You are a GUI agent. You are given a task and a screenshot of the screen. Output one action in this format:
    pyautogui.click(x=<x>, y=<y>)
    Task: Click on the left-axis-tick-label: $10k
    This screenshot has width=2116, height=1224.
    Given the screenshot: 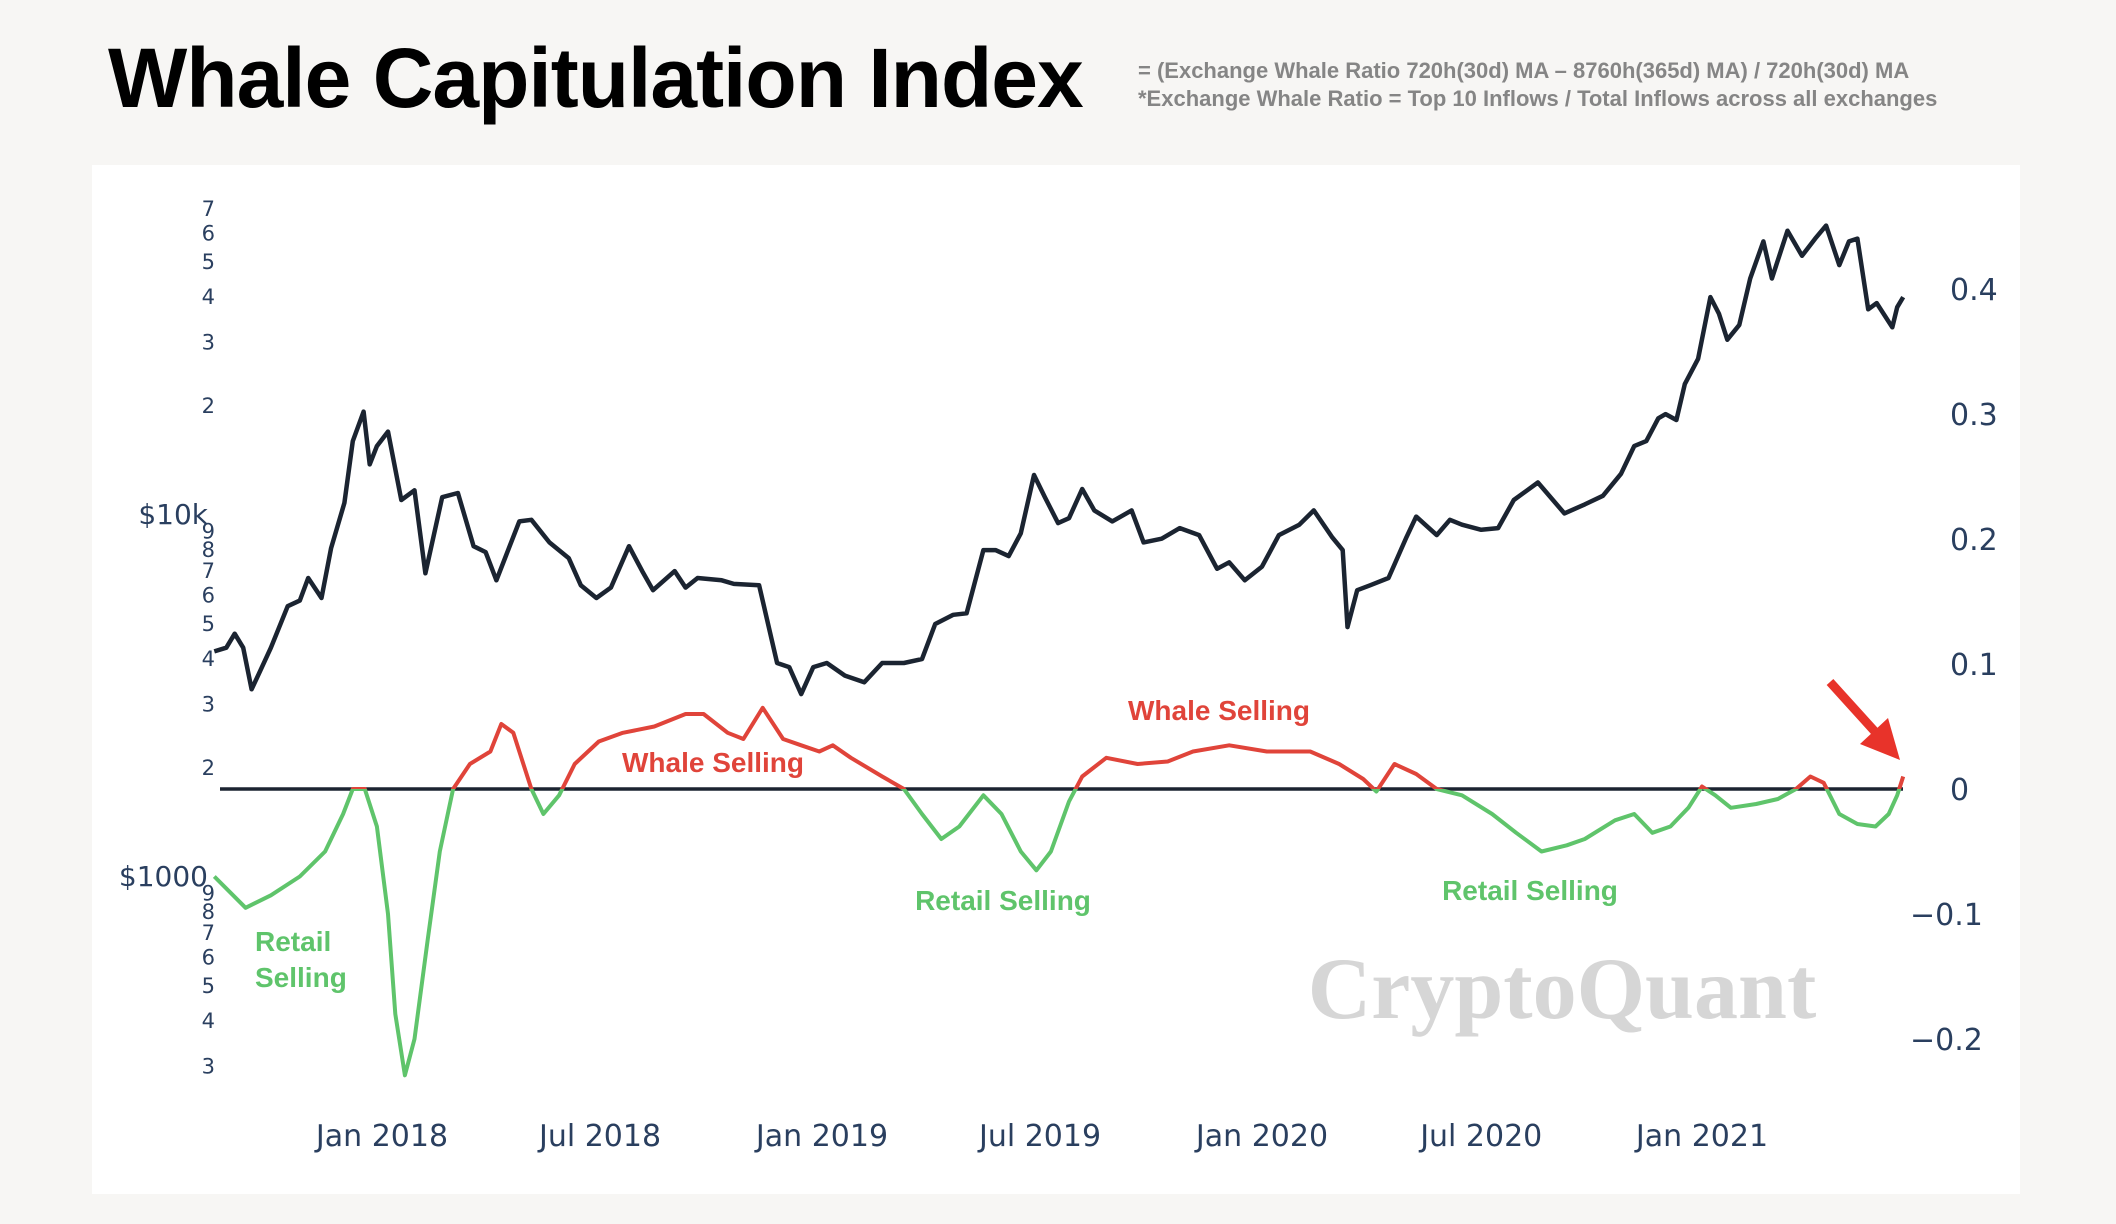 What is the action you would take?
    pyautogui.click(x=173, y=514)
    